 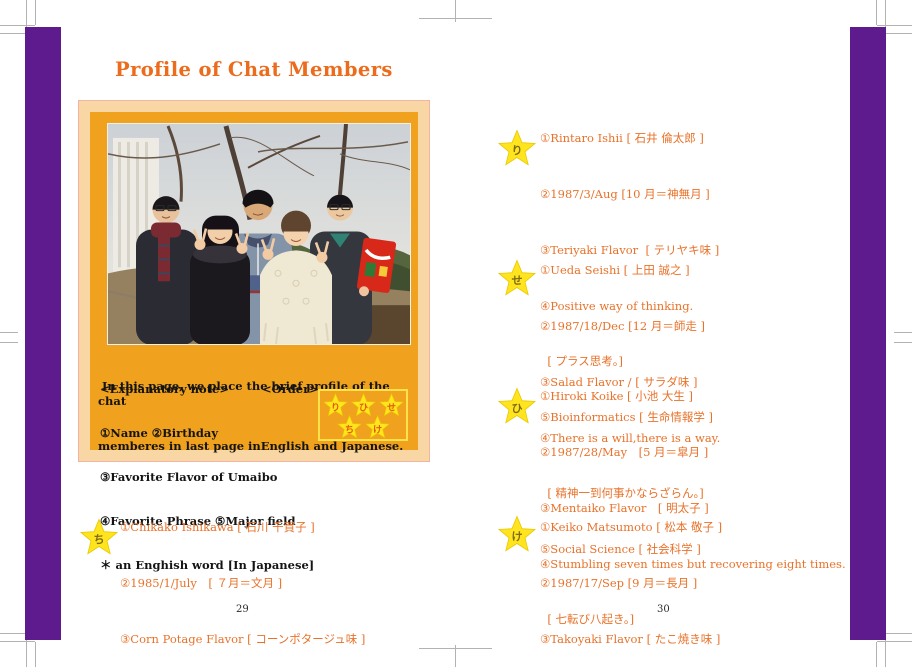 What do you see at coordinates (377, 427) in the screenshot?
I see `star-icon-ke: け` at bounding box center [377, 427].